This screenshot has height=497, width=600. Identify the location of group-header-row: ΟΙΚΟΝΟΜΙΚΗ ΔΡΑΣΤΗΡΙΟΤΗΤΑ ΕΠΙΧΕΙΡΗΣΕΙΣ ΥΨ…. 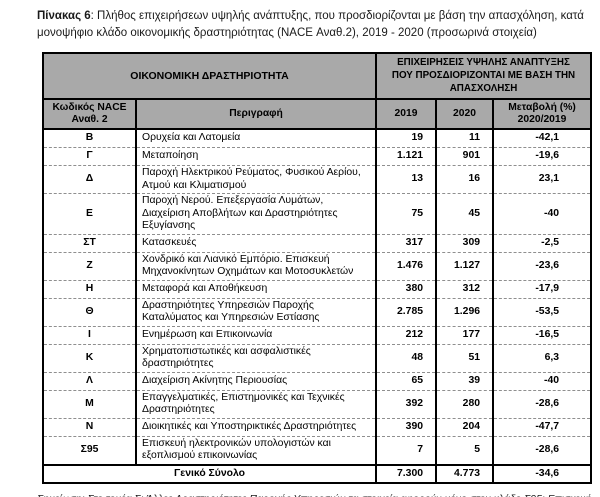
(317, 76).